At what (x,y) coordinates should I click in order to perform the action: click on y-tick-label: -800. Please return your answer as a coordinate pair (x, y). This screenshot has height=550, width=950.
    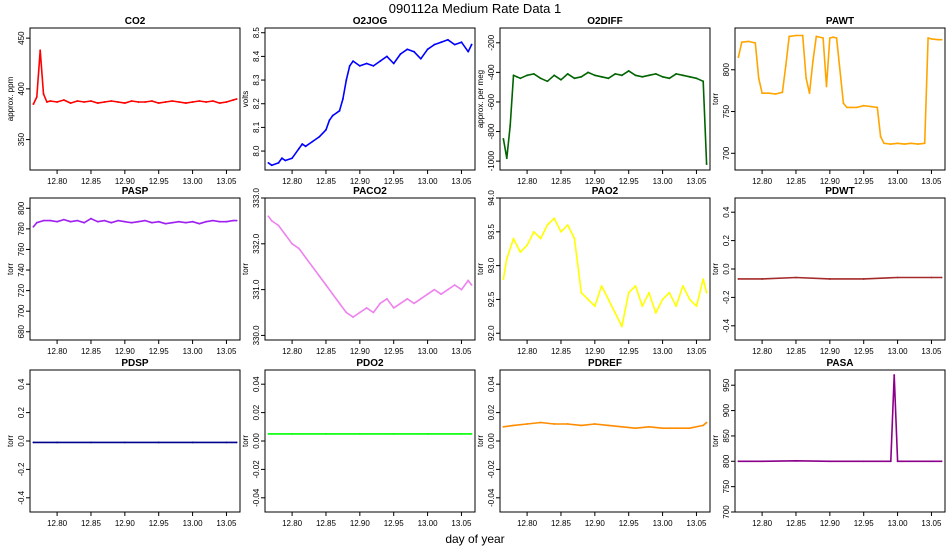
    Looking at the image, I should click on (491, 131).